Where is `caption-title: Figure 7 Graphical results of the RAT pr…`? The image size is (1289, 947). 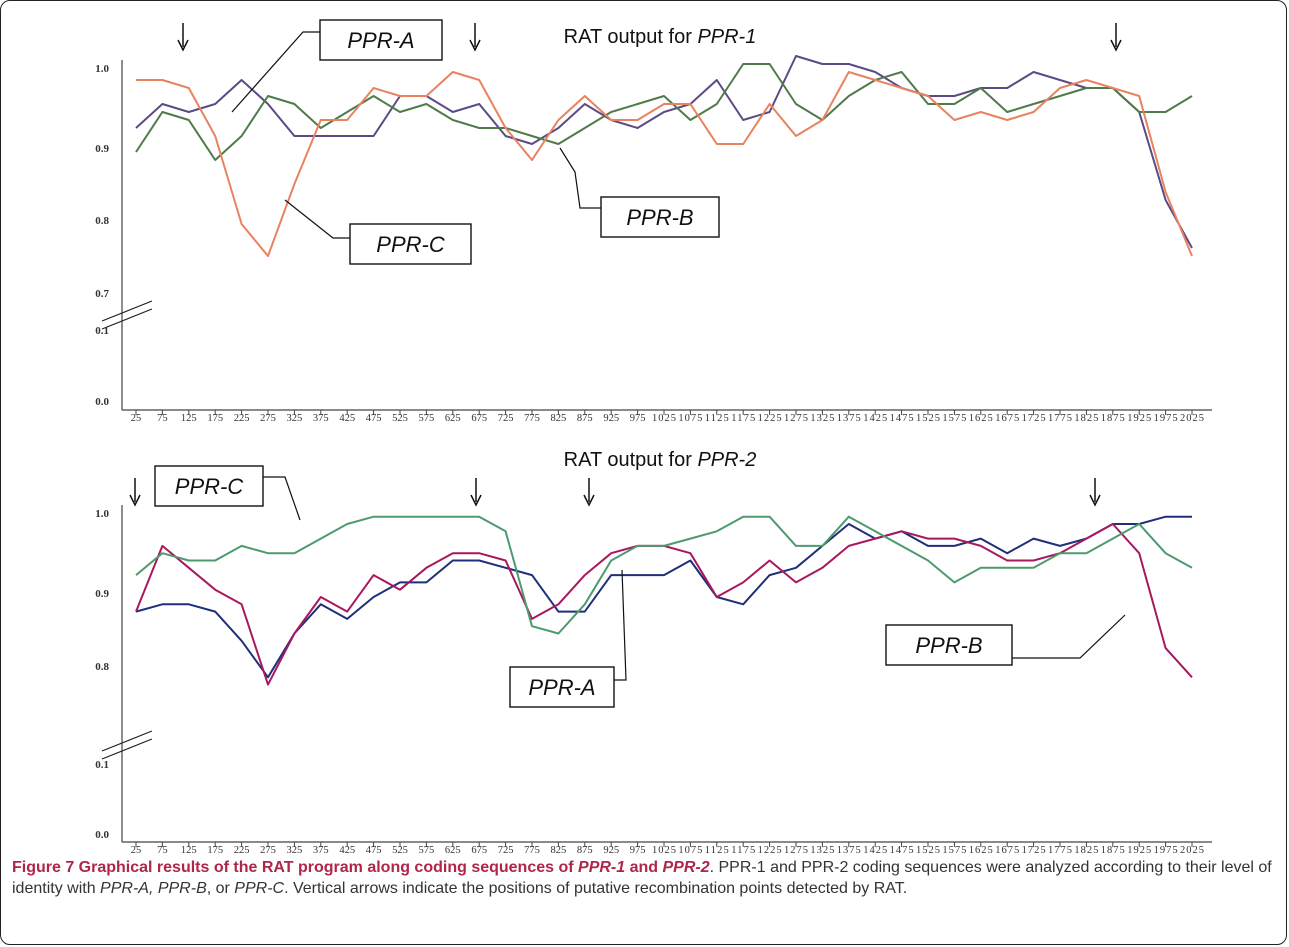
caption-title: Figure 7 Graphical results of the RAT pr… is located at coordinates (361, 867).